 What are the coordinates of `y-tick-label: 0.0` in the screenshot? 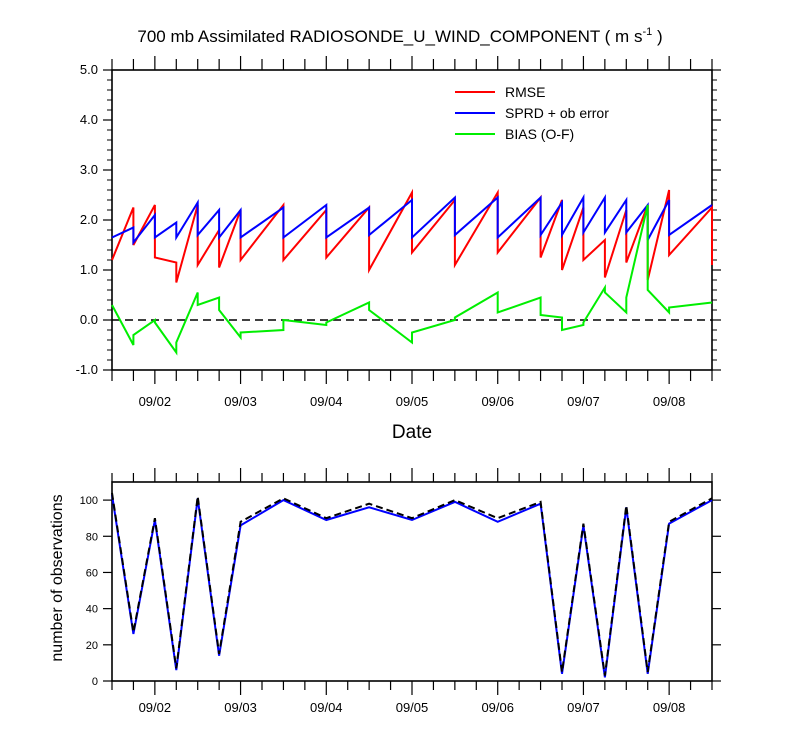 It's located at (89, 319).